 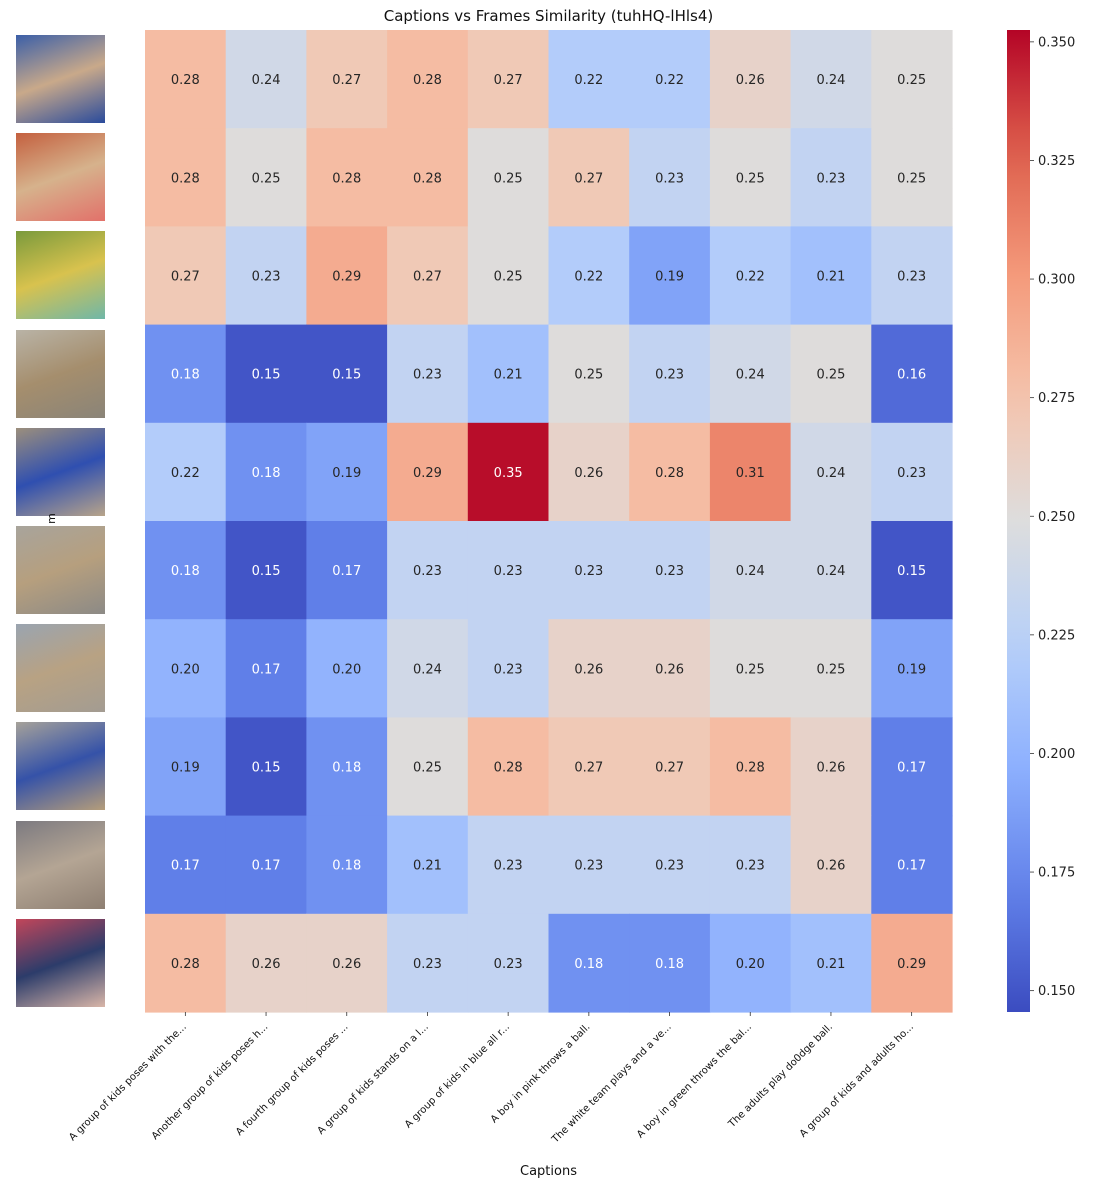 I want to click on cell-value-label: 0.35, so click(x=508, y=473).